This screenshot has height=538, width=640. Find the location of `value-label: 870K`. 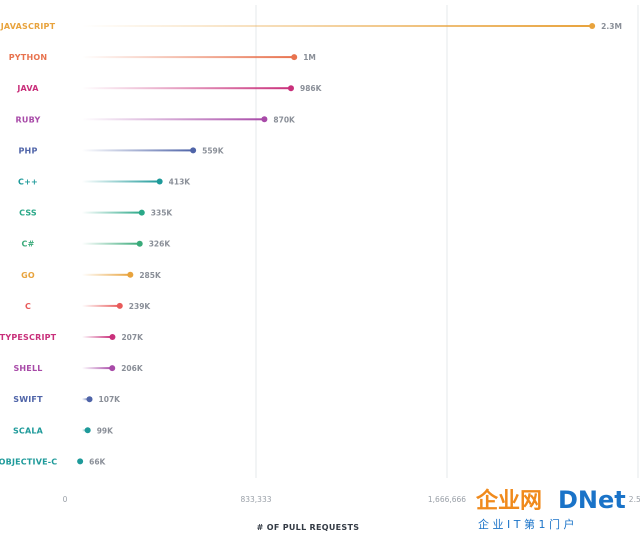

value-label: 870K is located at coordinates (284, 119).